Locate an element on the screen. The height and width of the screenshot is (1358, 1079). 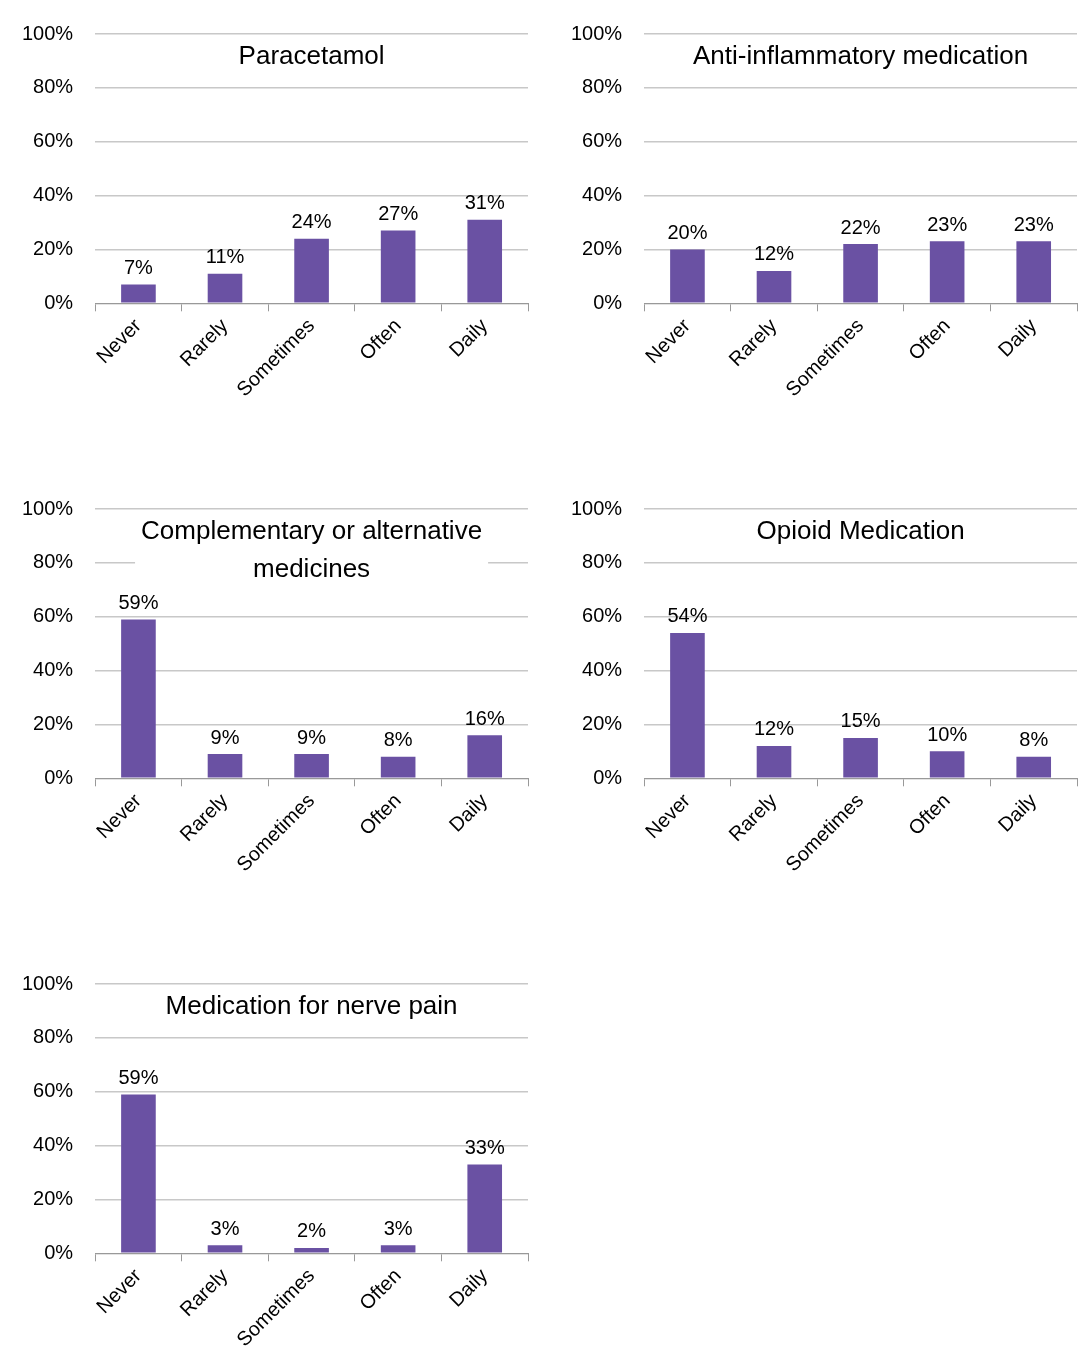
data-label: 54% is located at coordinates (687, 615).